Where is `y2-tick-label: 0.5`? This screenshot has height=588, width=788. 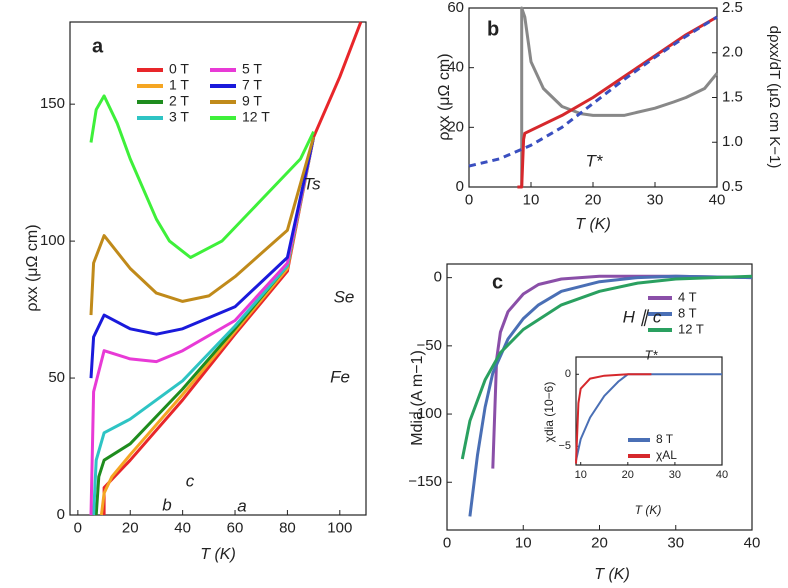
y2-tick-label: 0.5 is located at coordinates (732, 186).